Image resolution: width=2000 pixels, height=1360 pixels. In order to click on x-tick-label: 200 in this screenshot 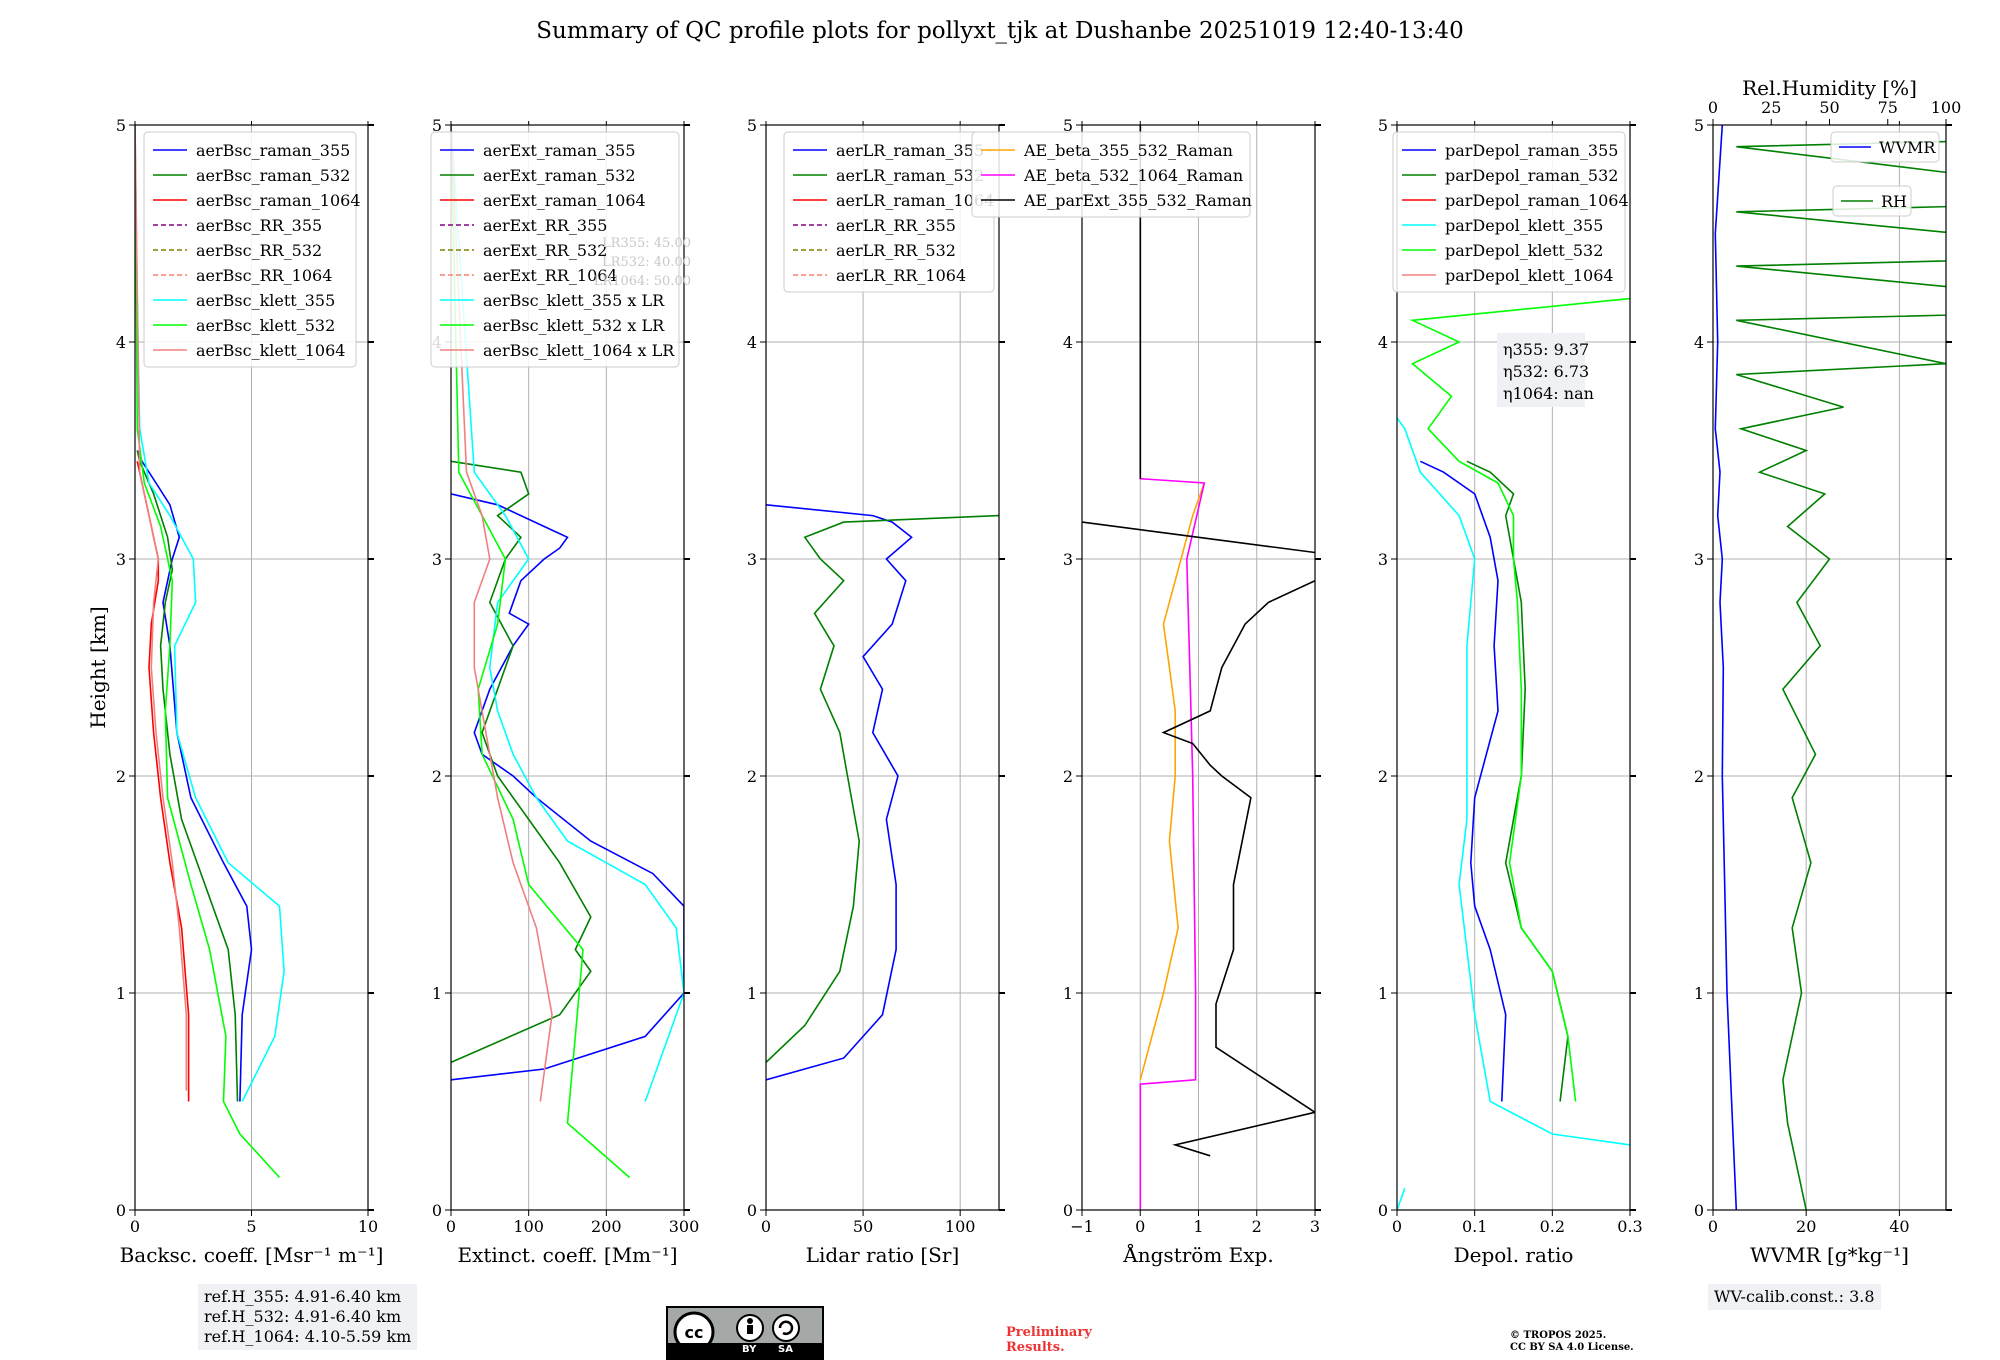, I will do `click(606, 1226)`.